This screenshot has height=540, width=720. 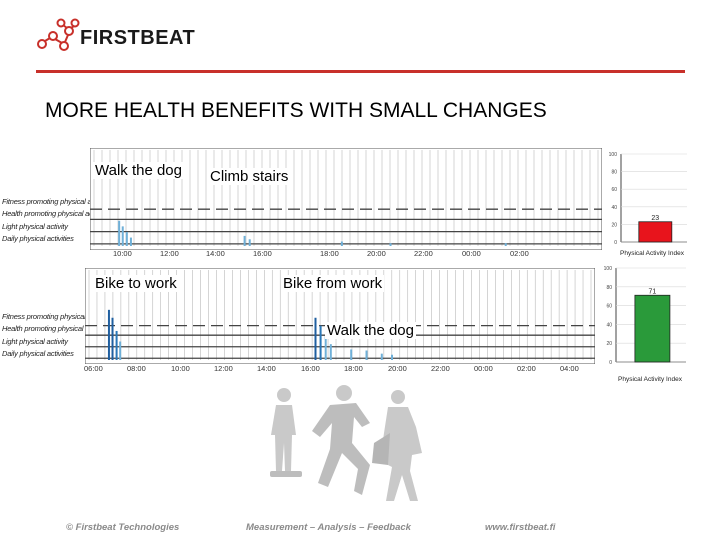 I want to click on slide-title: MORE HEALTH BENEFITS WITH SMALL CHANGES, so click(x=296, y=110).